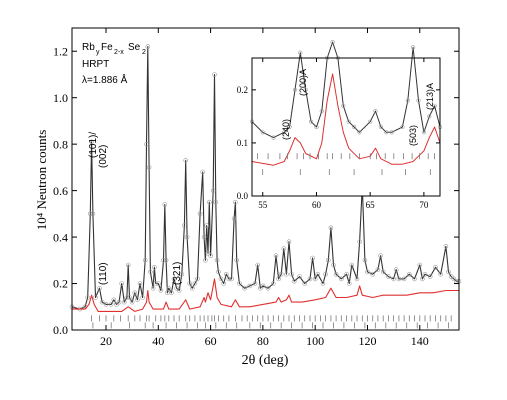 The image size is (507, 400). I want to click on inset-annotation-213a: (213)A, so click(430, 96).